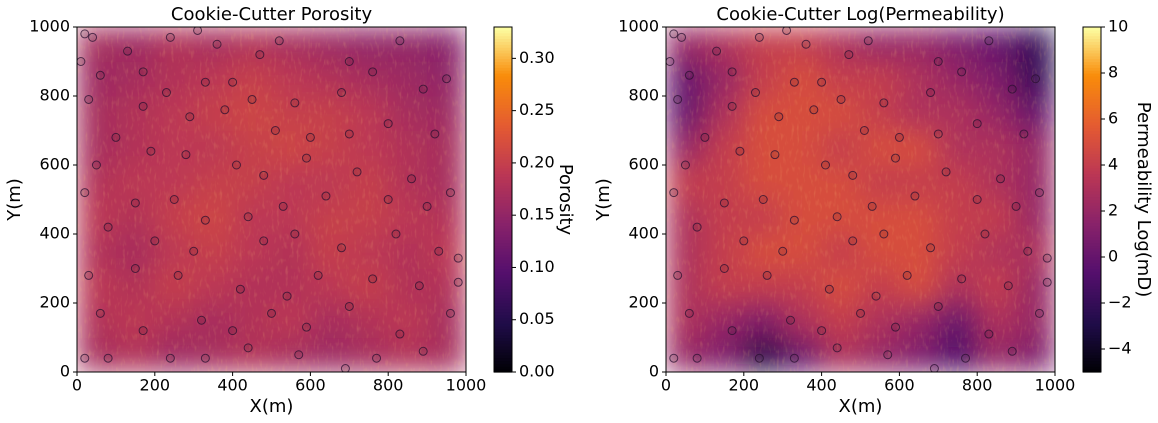 The height and width of the screenshot is (423, 1158). What do you see at coordinates (54, 95) in the screenshot?
I see `y-tick-label: 800` at bounding box center [54, 95].